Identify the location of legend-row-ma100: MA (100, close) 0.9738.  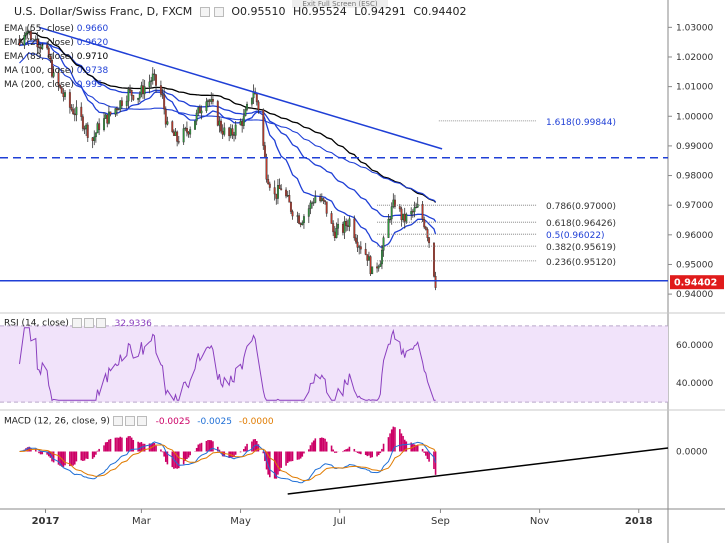
(56, 71).